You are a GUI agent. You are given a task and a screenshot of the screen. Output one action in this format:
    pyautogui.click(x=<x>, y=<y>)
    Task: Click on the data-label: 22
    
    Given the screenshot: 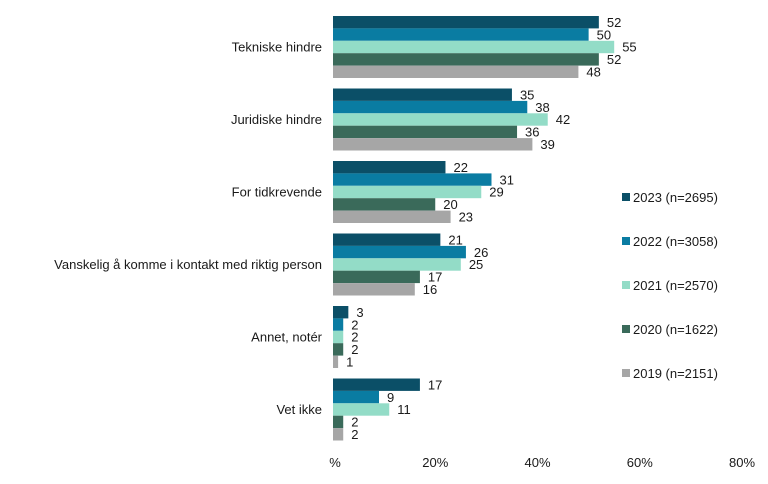 What is the action you would take?
    pyautogui.click(x=460, y=167)
    